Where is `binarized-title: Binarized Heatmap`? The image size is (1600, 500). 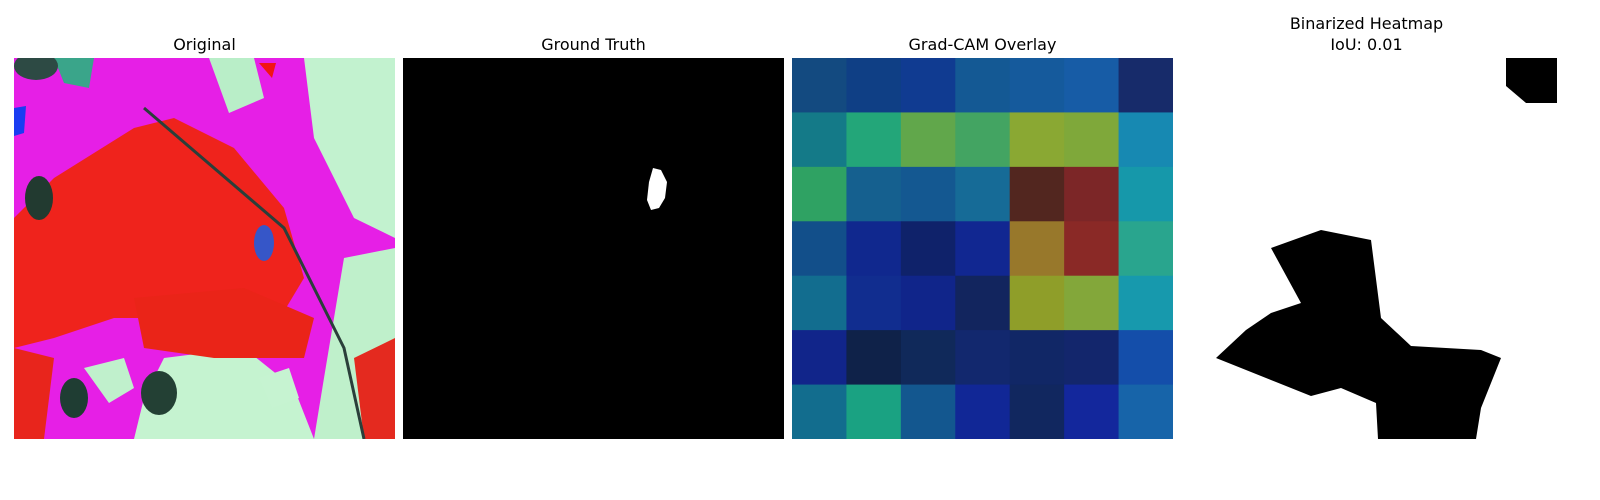 binarized-title: Binarized Heatmap is located at coordinates (1366, 23).